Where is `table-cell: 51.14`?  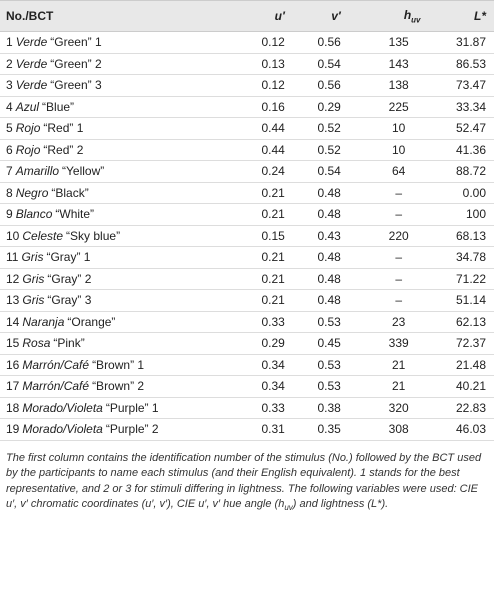 table-cell: 51.14 is located at coordinates (461, 300).